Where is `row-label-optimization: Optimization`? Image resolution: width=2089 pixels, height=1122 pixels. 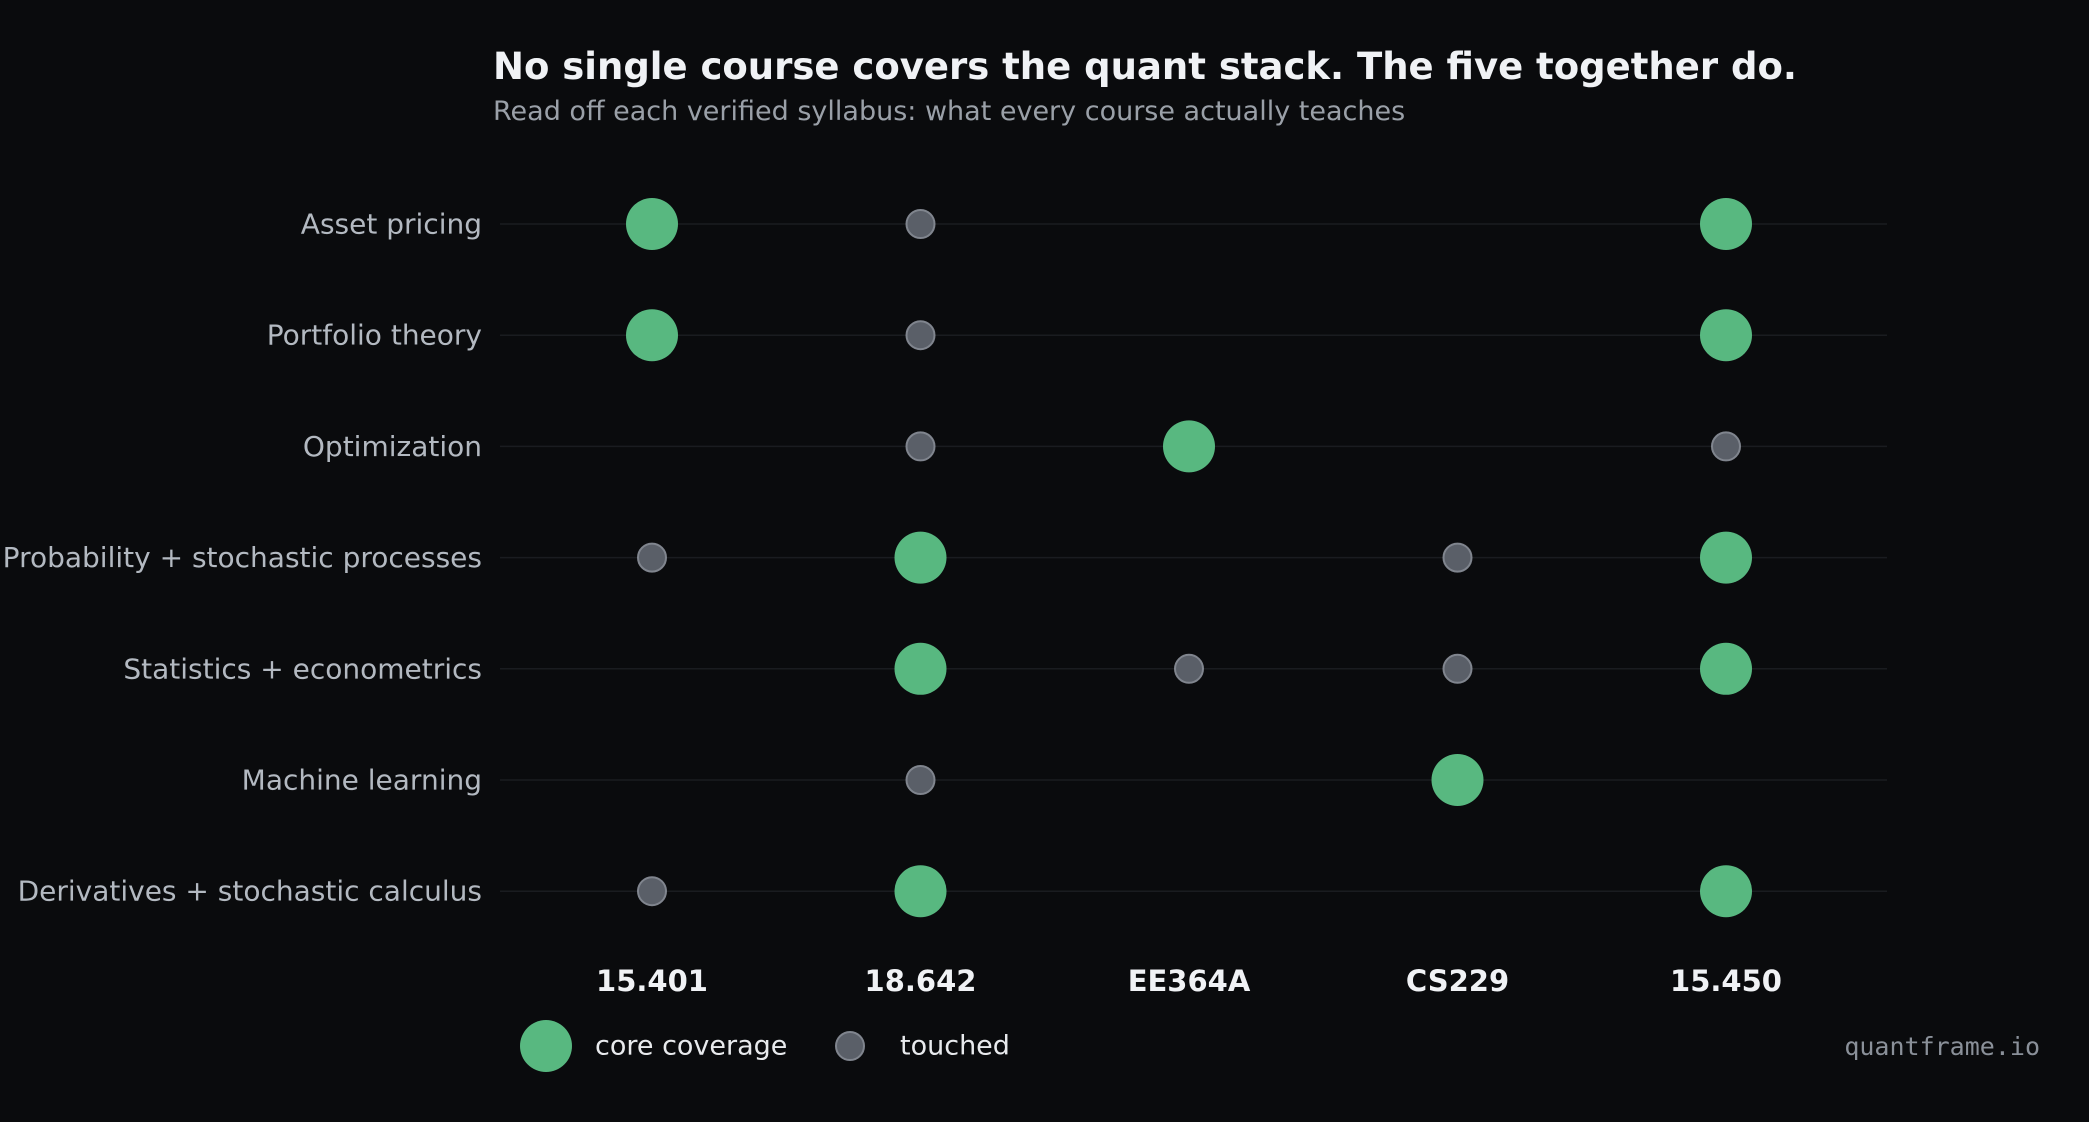
row-label-optimization: Optimization is located at coordinates (392, 446).